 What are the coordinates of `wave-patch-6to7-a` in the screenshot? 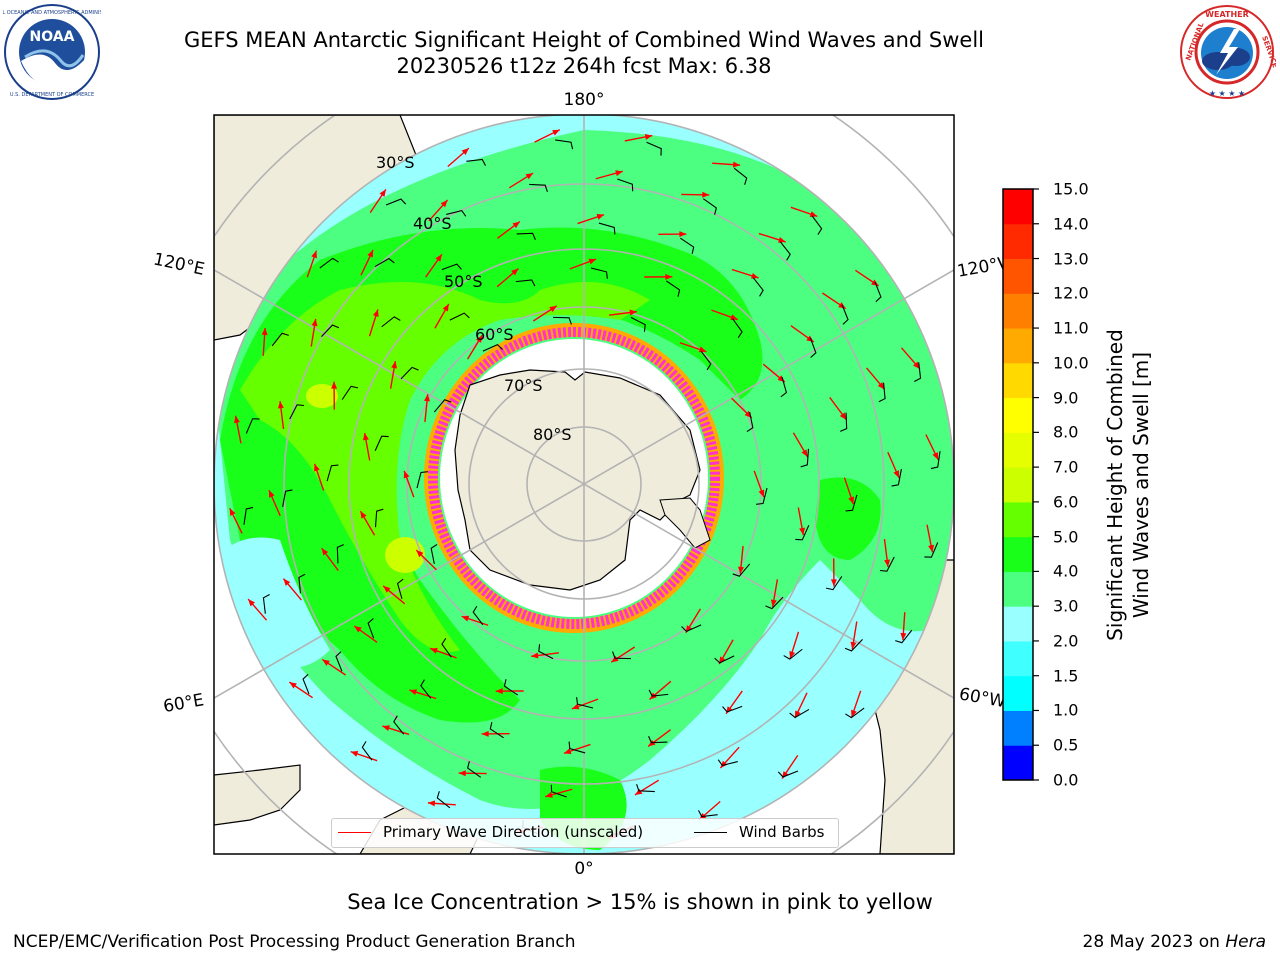 It's located at (322, 396).